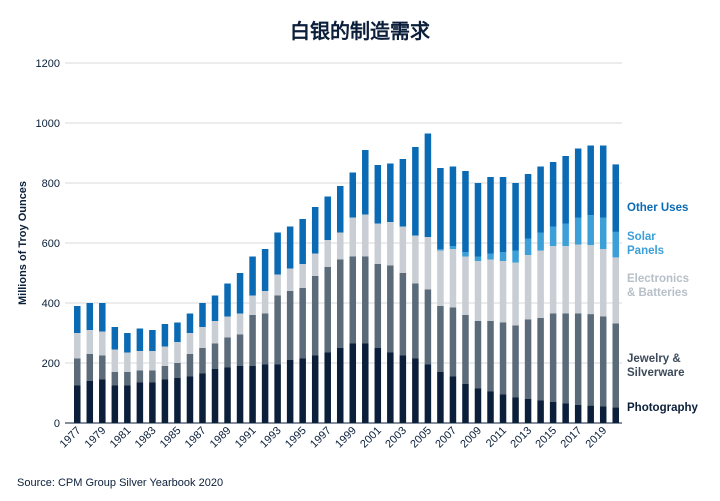  Describe the element at coordinates (565, 358) in the screenshot. I see `bar-segment-jewelry-silverware-2016` at that location.